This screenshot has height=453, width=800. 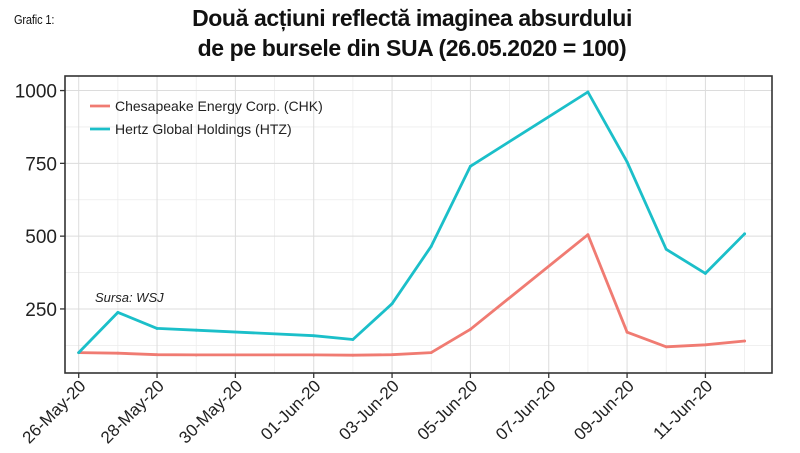 What do you see at coordinates (412, 48) in the screenshot?
I see `chart-title-line-2: de pe bursele din SUA (26.05.2020 = 100)` at bounding box center [412, 48].